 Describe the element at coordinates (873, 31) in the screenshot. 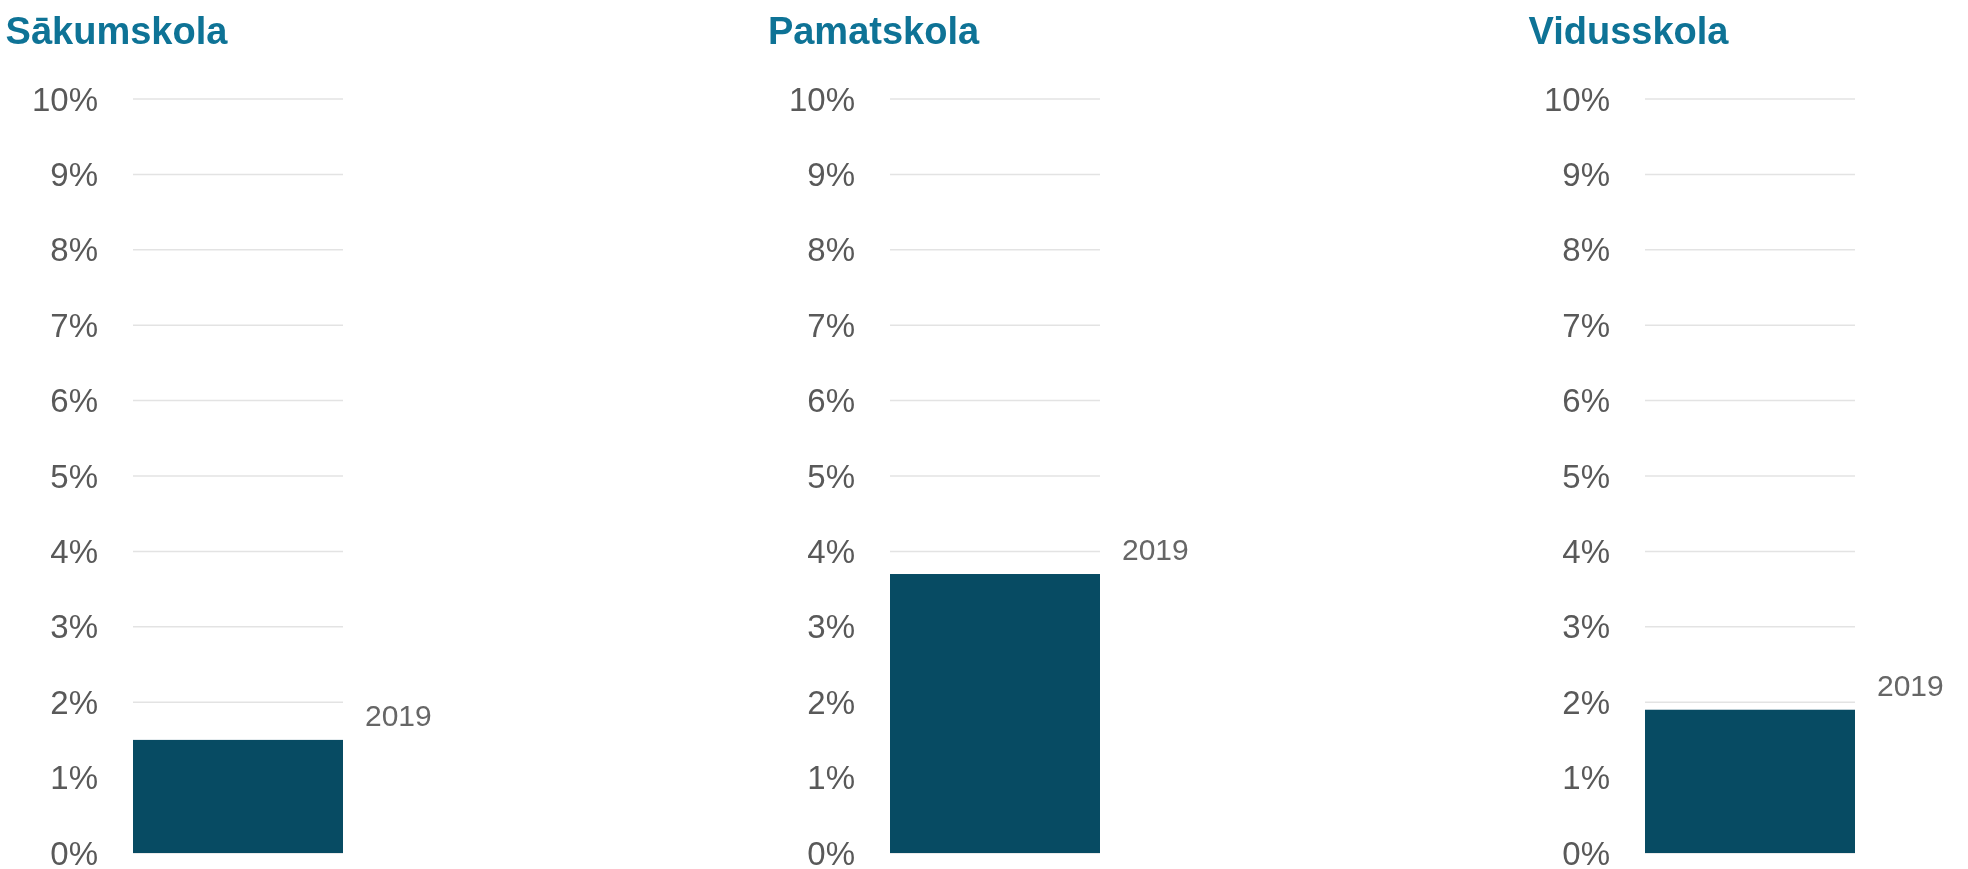

I see `chart-title: Pamatskola` at that location.